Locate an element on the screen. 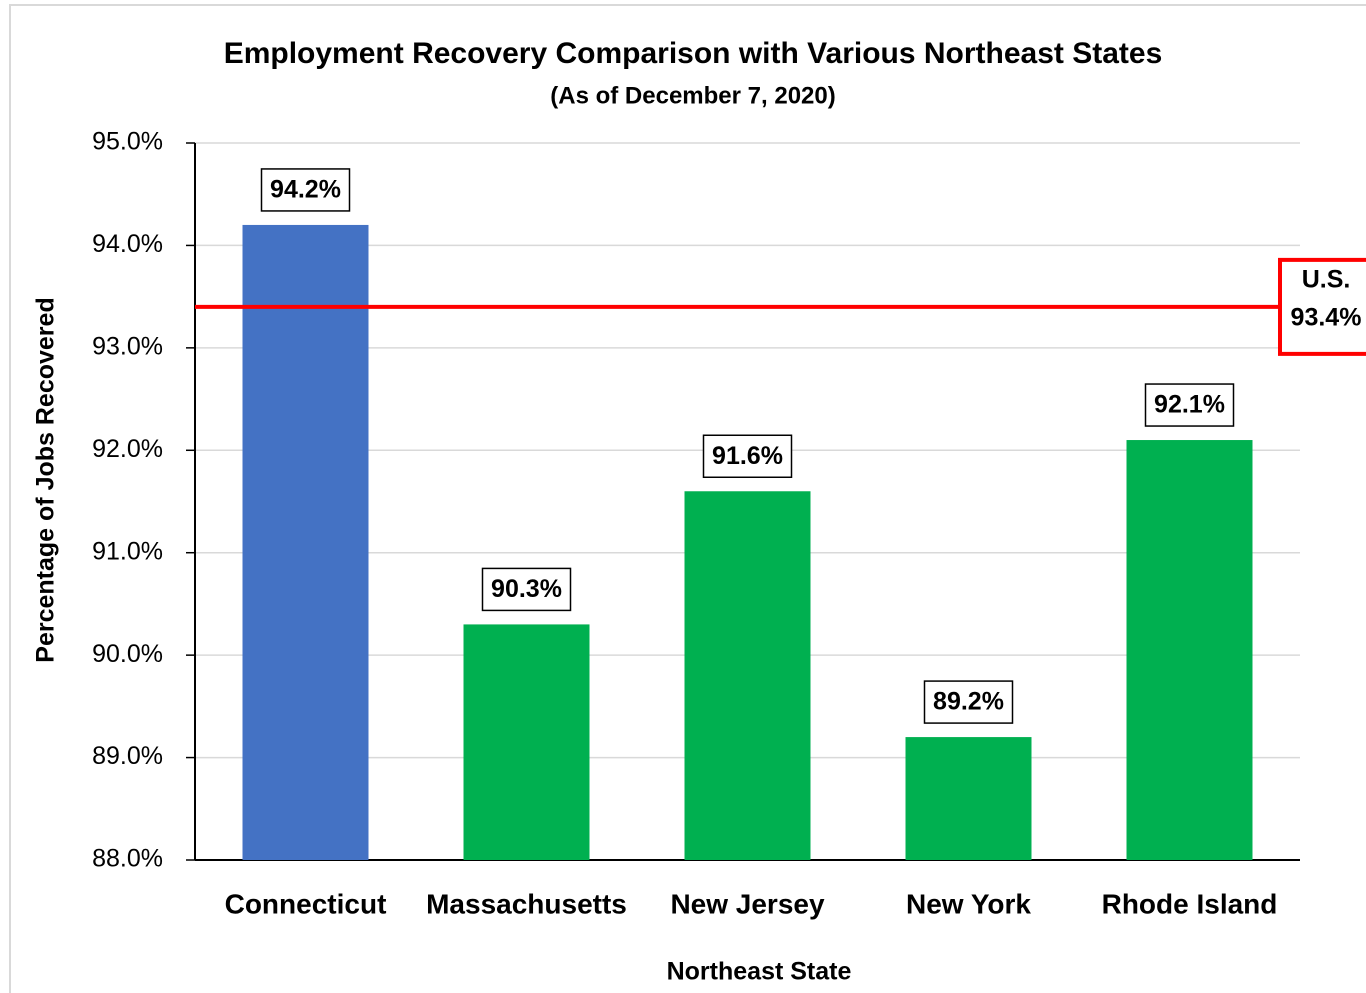 The height and width of the screenshot is (993, 1366). reference-label-box is located at coordinates (1322, 306).